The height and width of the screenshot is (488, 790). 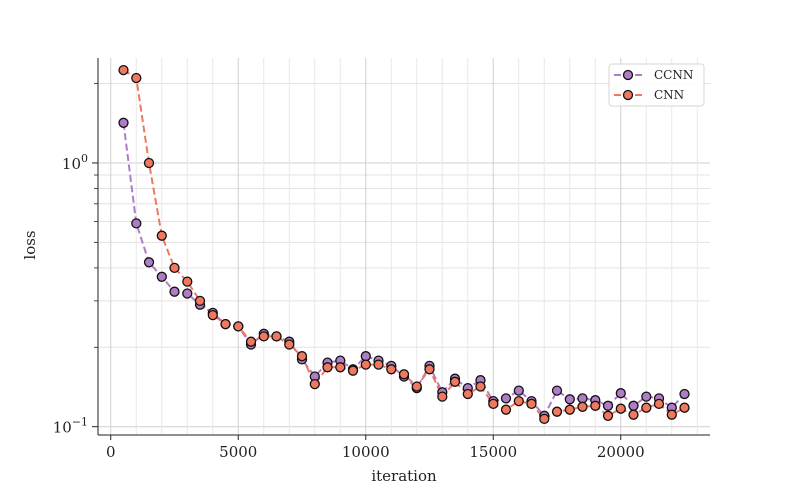 What do you see at coordinates (404, 476) in the screenshot?
I see `x-axis-label: iteration` at bounding box center [404, 476].